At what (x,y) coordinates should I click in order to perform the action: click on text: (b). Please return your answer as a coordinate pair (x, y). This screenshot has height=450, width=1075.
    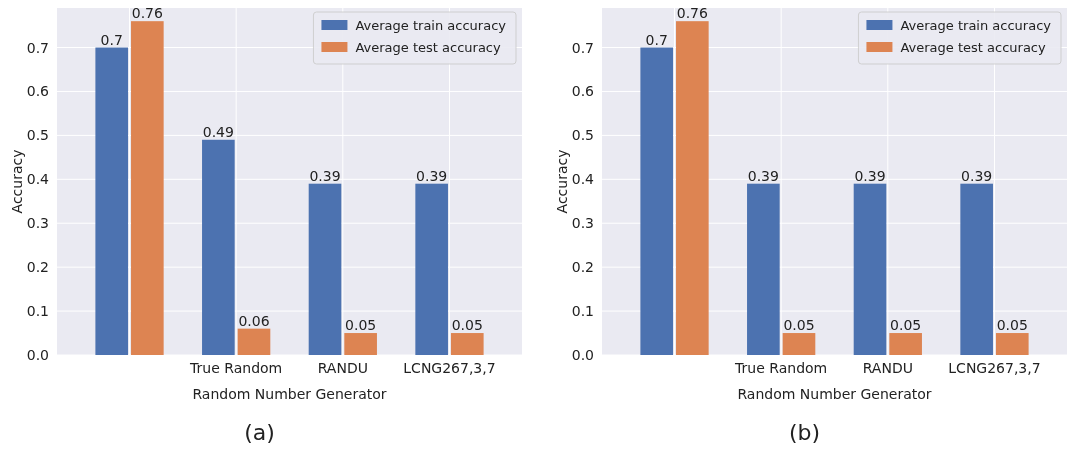
    Looking at the image, I should click on (804, 432).